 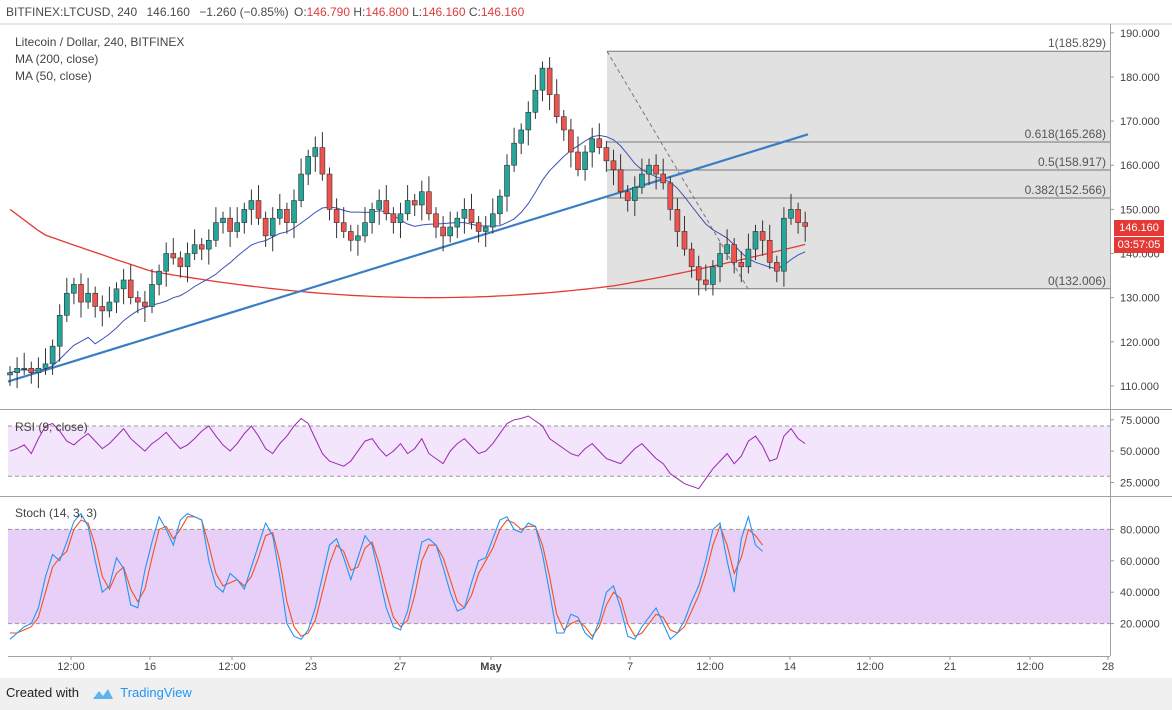 What do you see at coordinates (1140, 78) in the screenshot?
I see `price-tick-label: 180.000` at bounding box center [1140, 78].